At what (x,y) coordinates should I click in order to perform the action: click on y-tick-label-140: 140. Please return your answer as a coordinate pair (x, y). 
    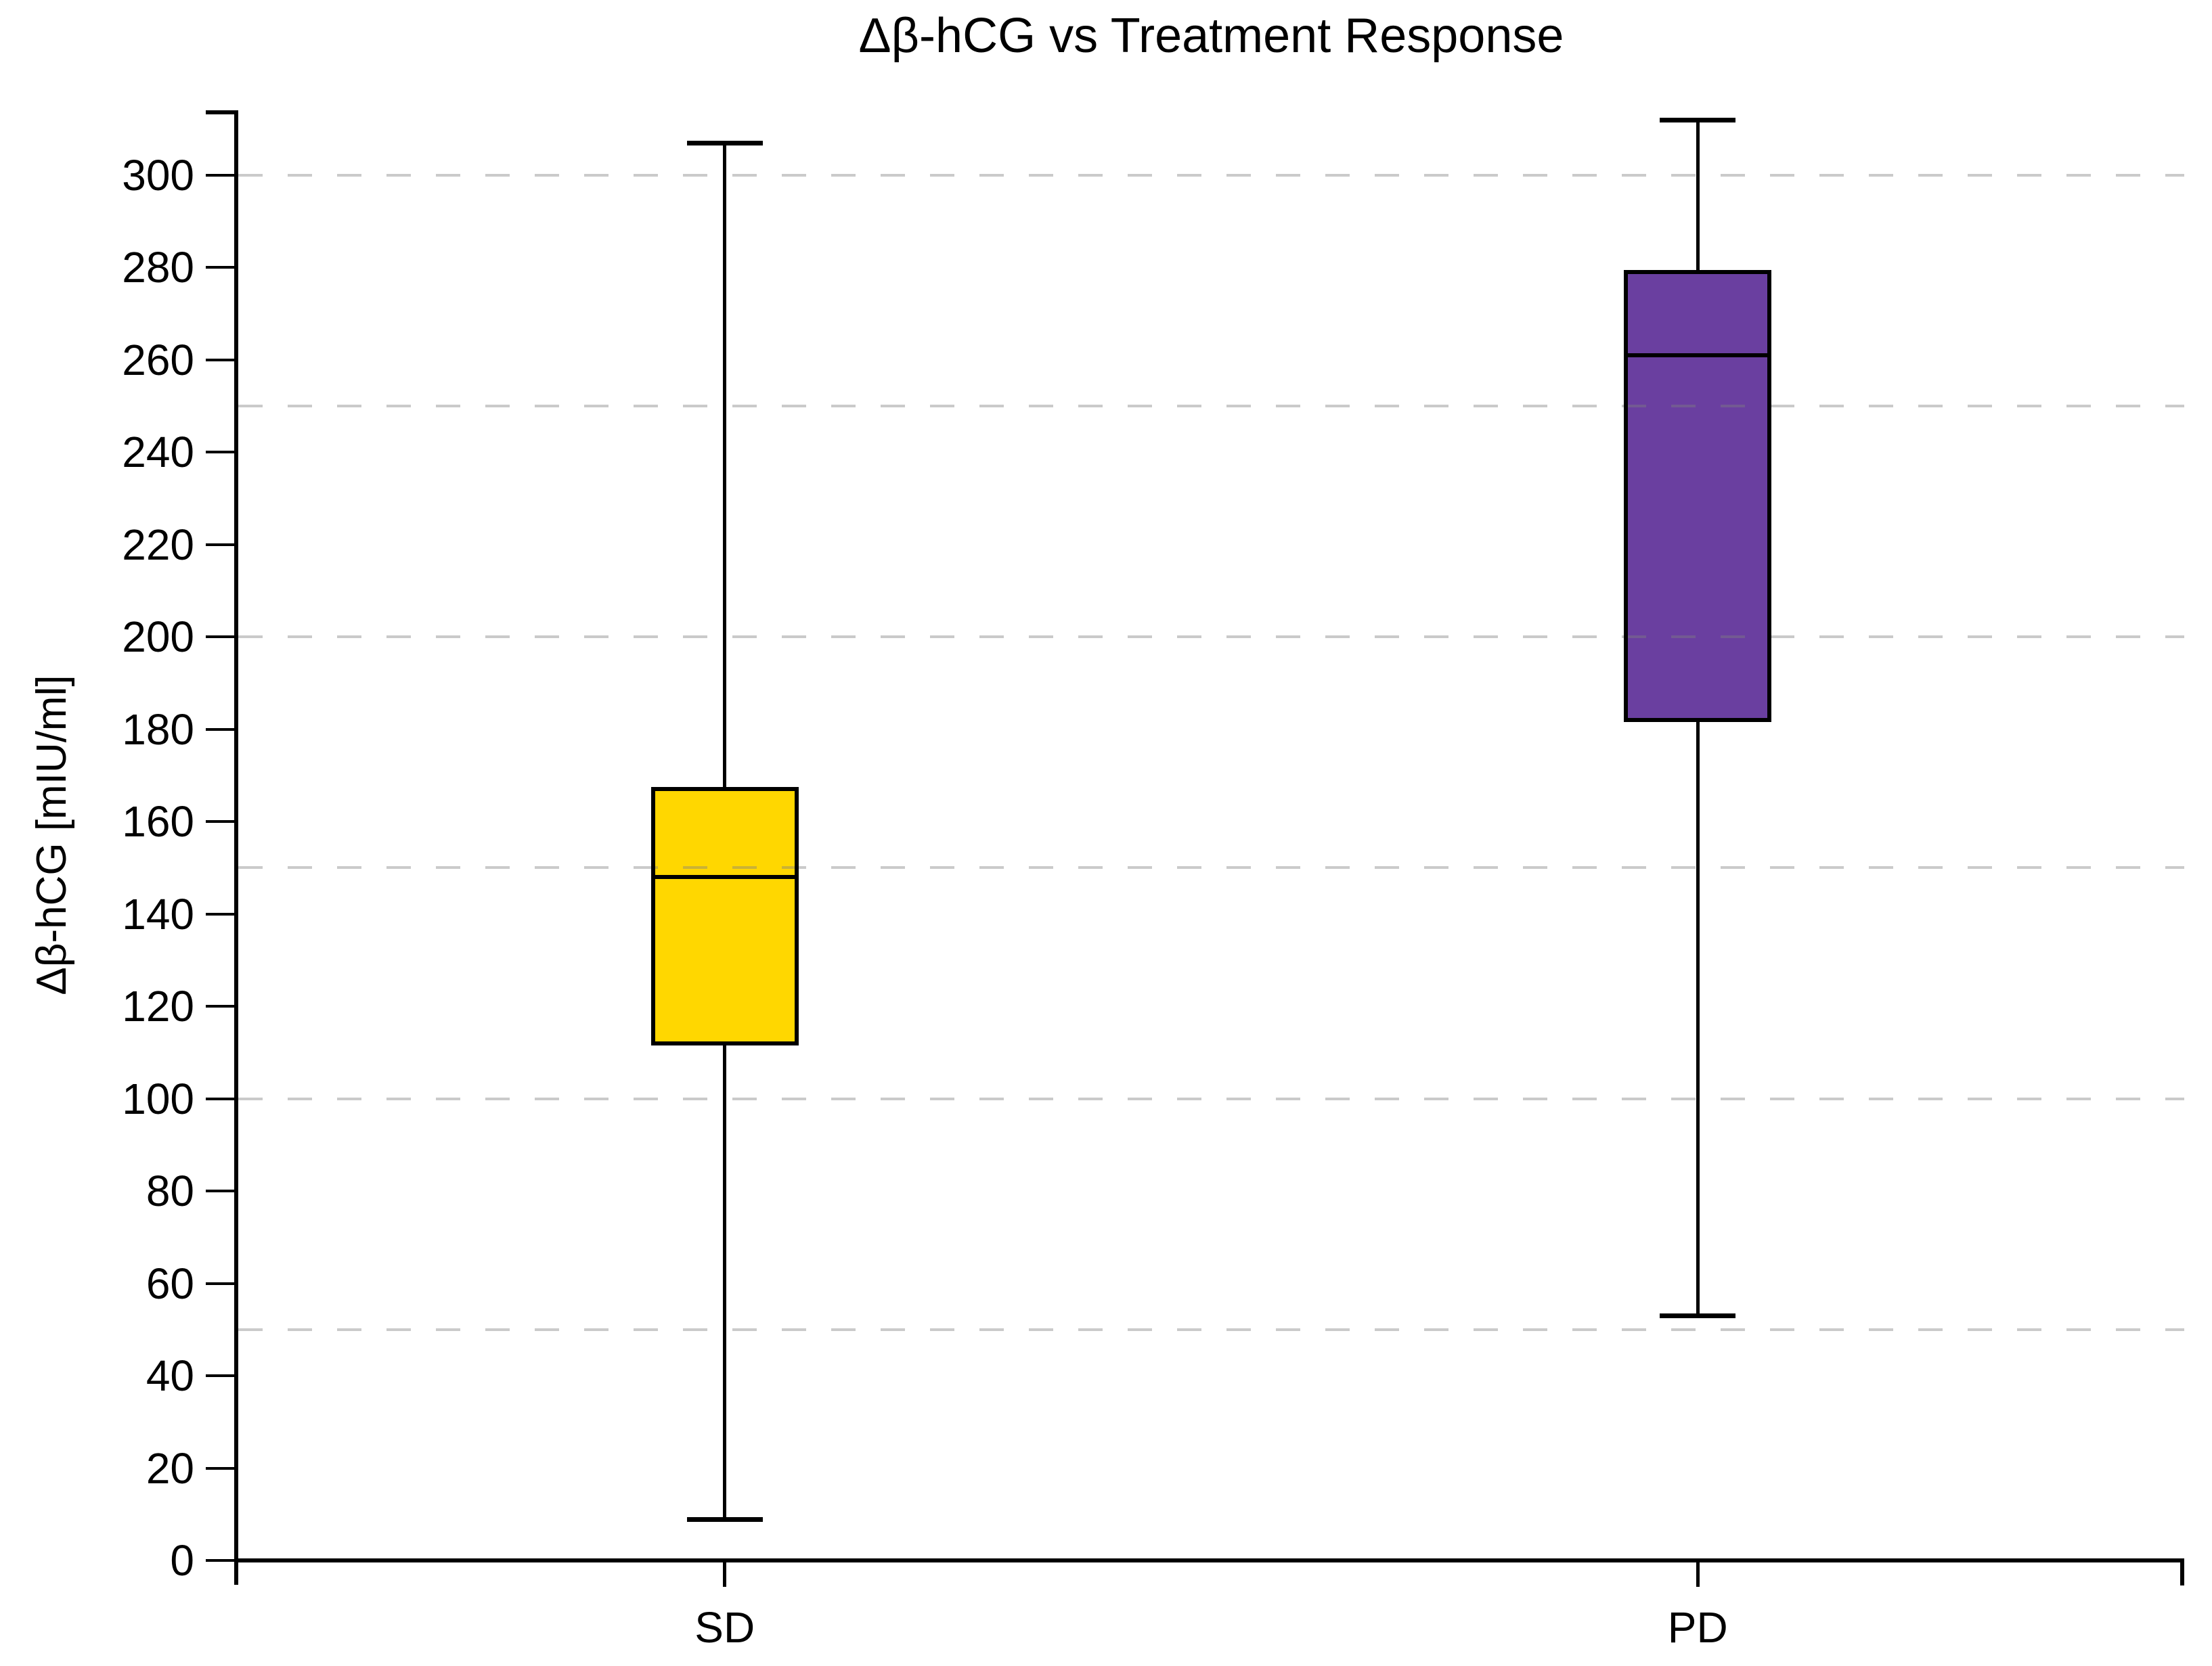
    Looking at the image, I should click on (158, 914).